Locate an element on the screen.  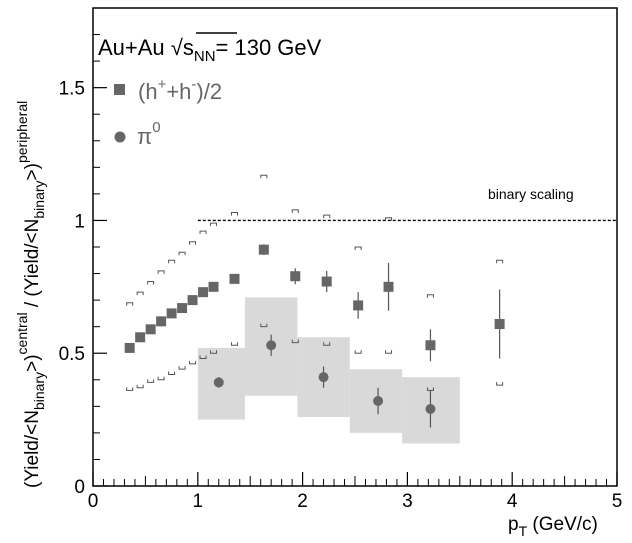
legend-hadron-marker is located at coordinates (119, 89).